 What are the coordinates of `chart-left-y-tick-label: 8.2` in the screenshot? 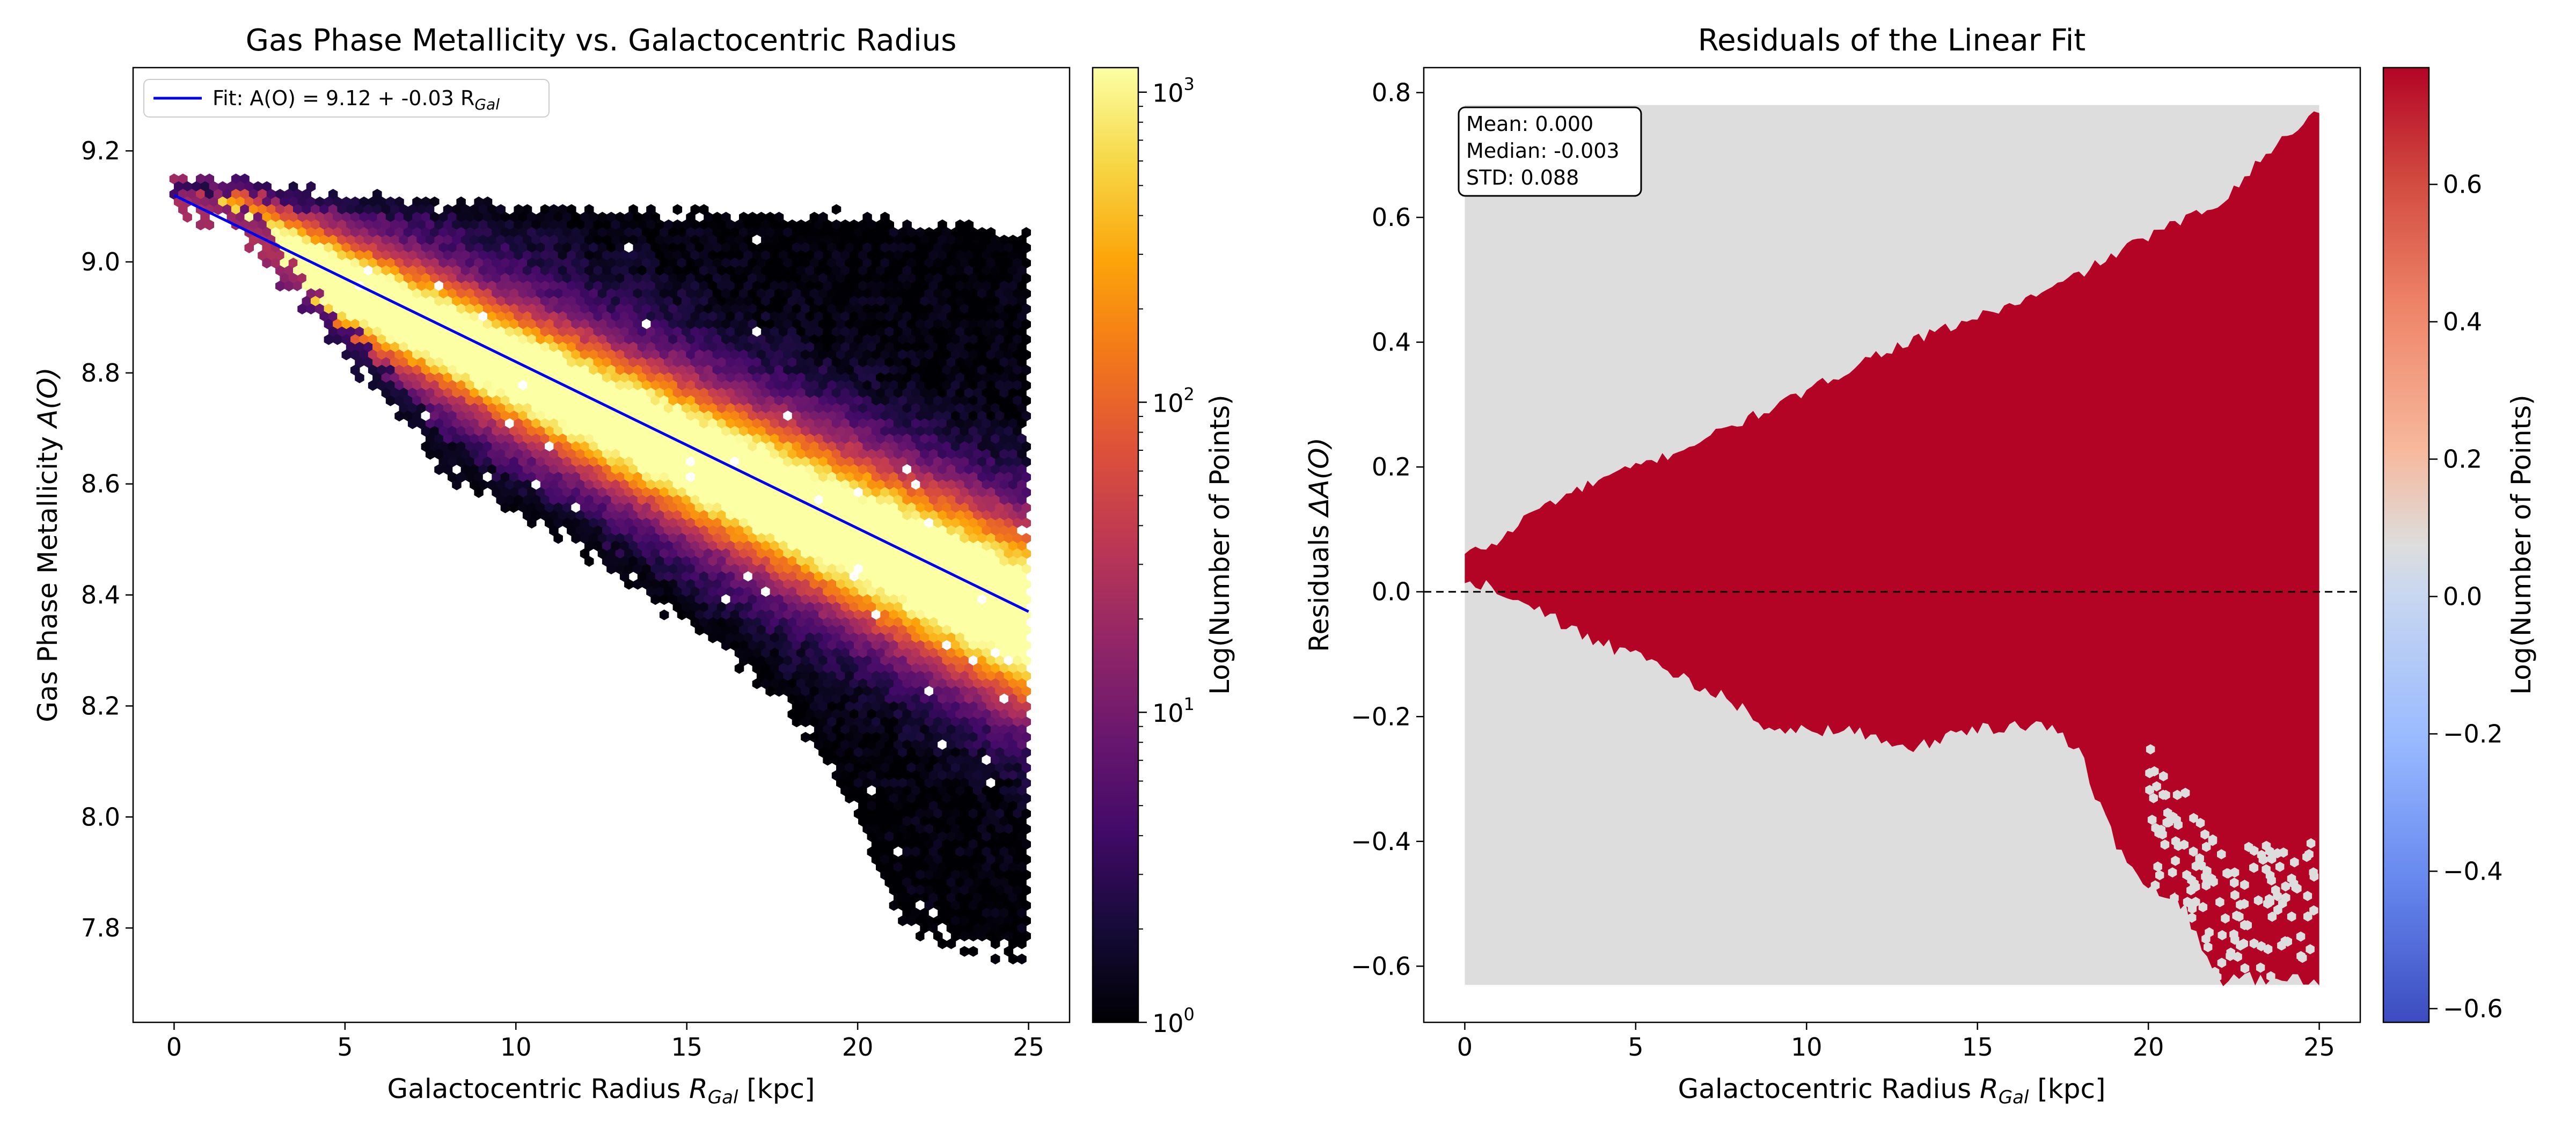 It's located at (100, 705).